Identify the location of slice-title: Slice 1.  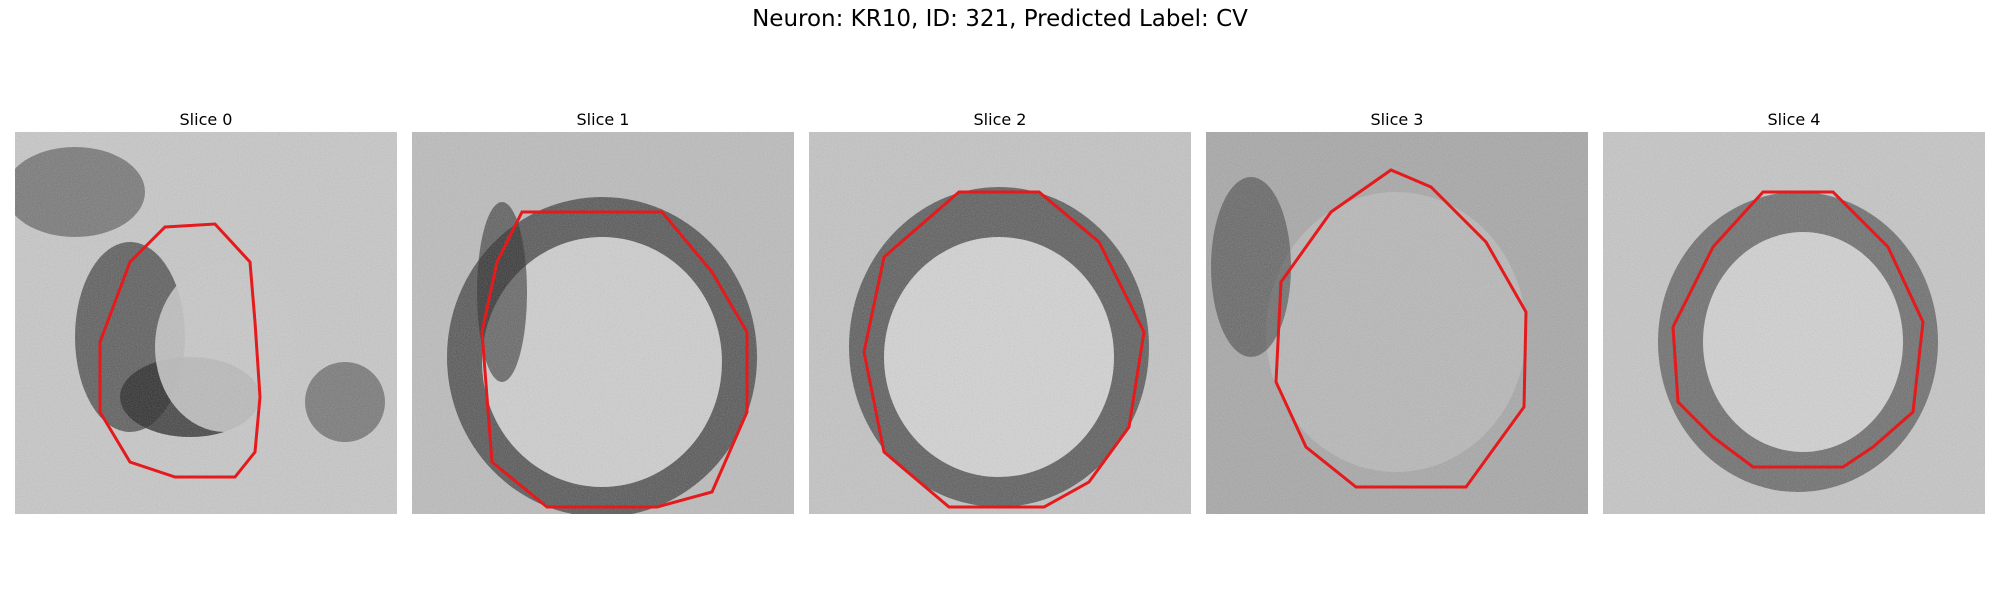
(603, 119).